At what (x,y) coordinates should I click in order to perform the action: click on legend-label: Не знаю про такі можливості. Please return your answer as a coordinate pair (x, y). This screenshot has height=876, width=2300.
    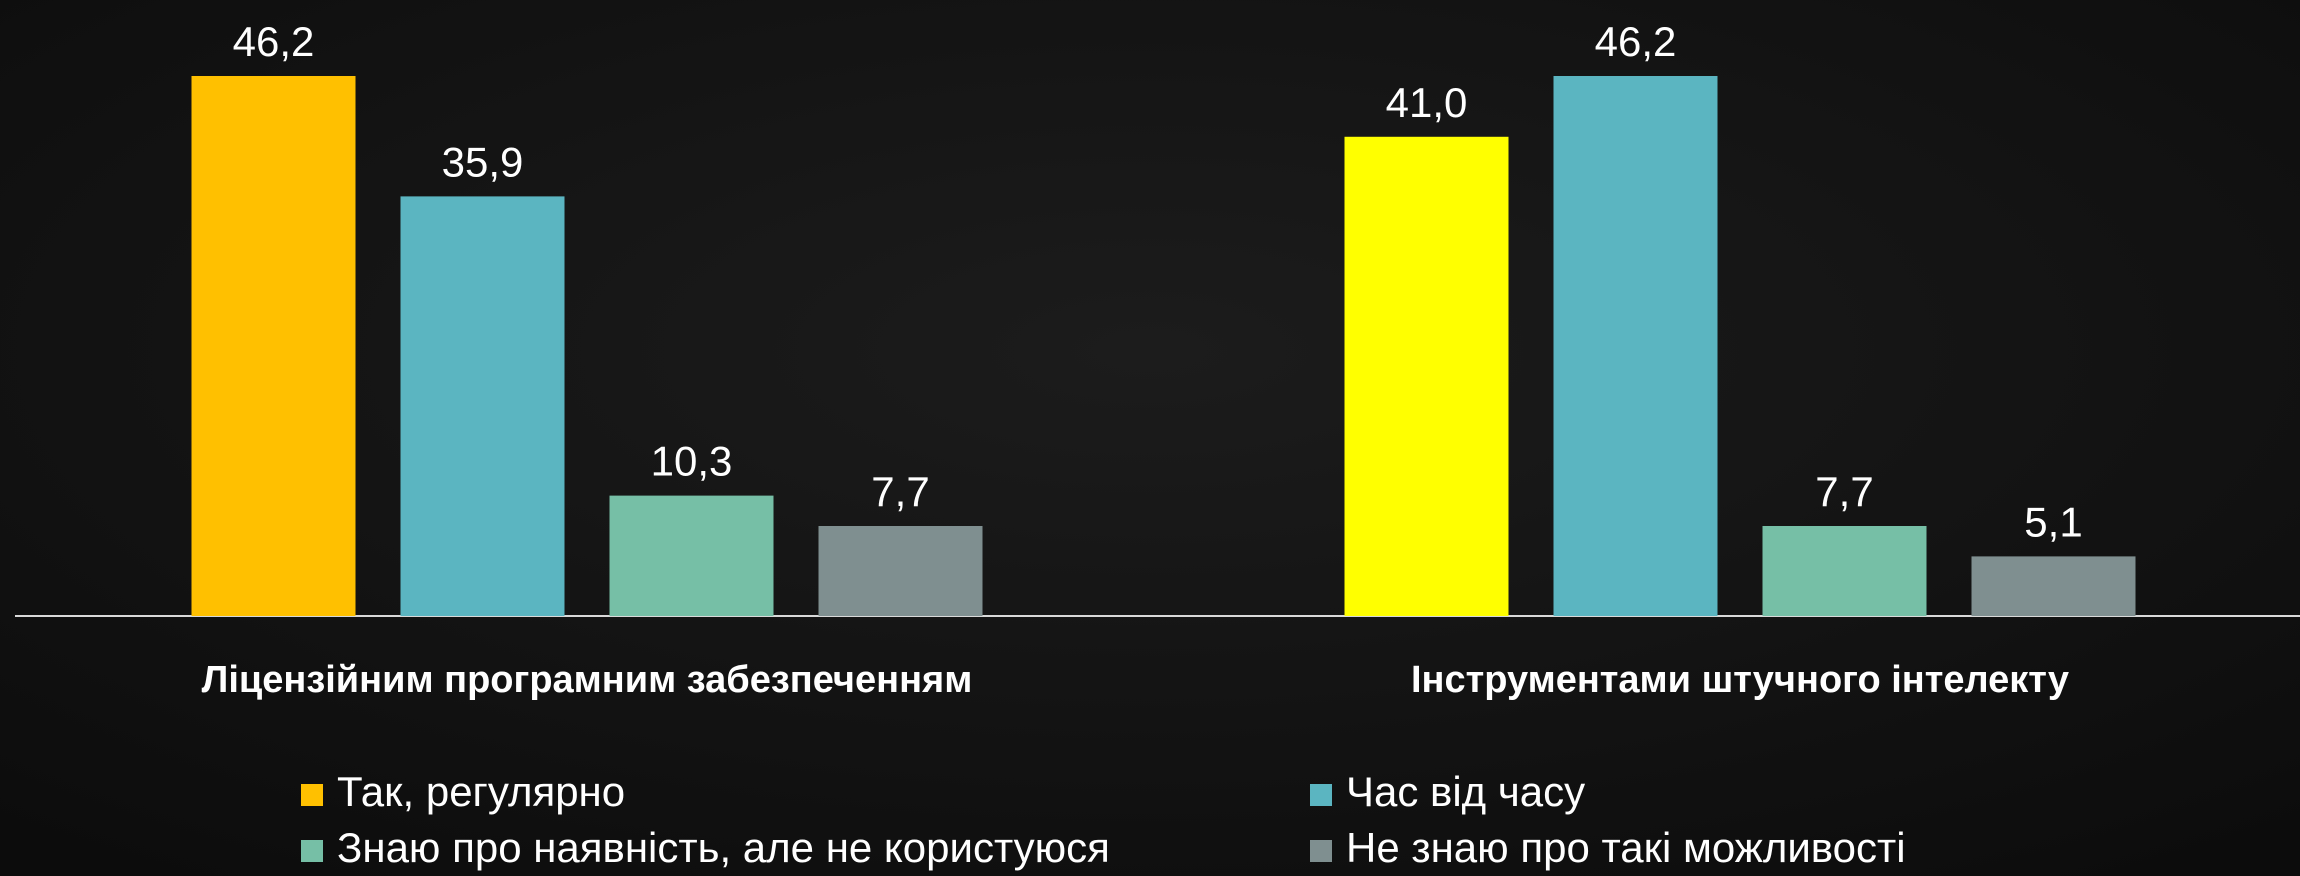
    Looking at the image, I should click on (1626, 847).